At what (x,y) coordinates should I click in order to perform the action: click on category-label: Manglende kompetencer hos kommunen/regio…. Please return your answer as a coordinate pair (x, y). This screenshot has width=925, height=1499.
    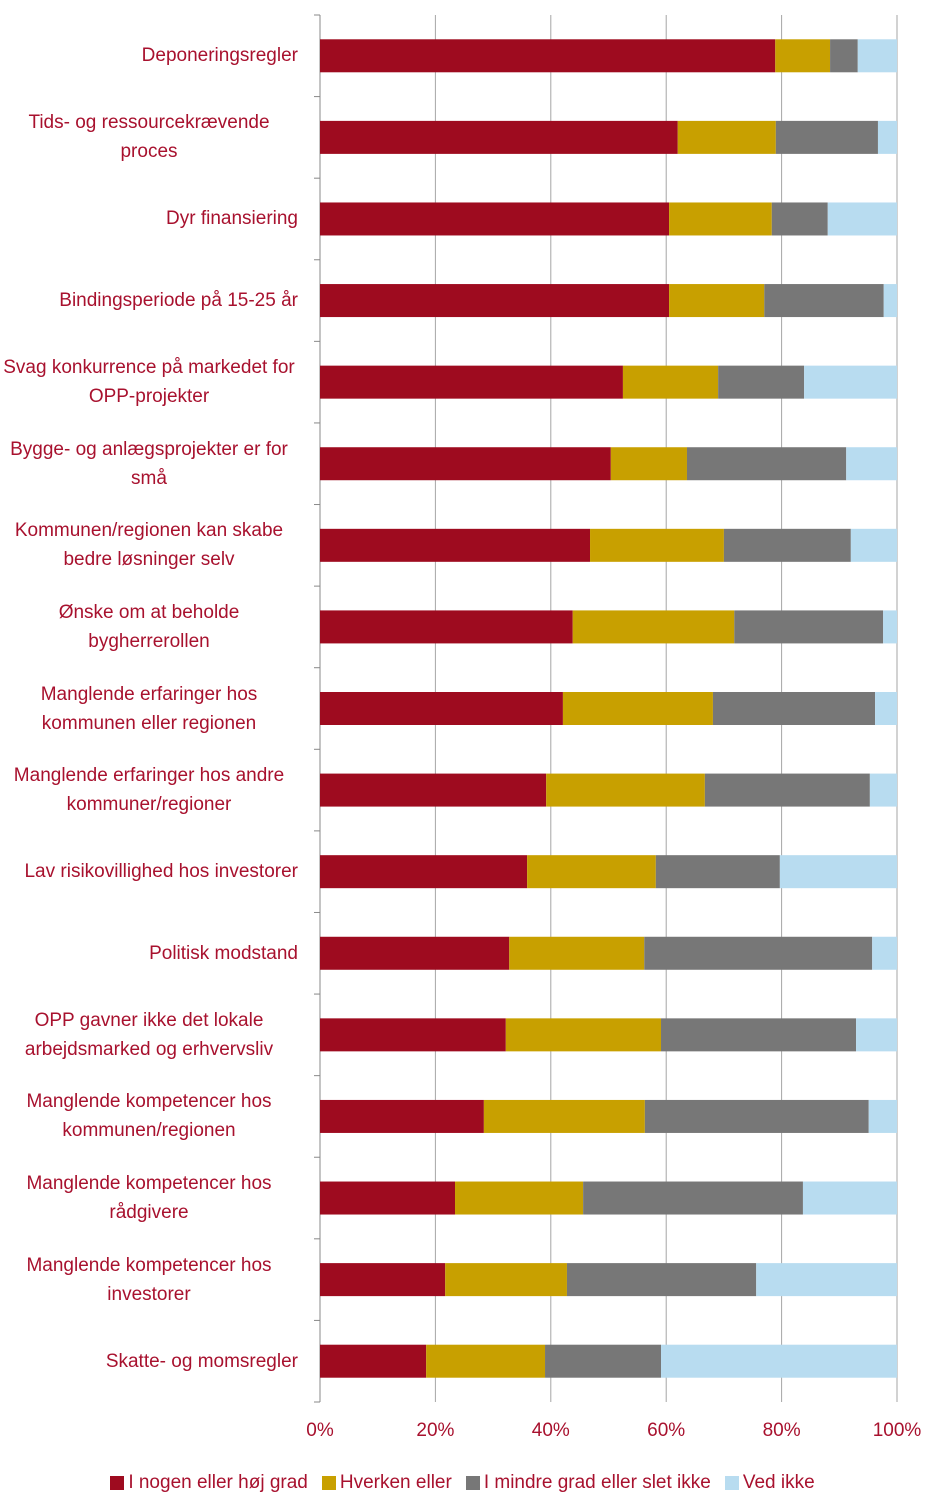
    Looking at the image, I should click on (149, 1116).